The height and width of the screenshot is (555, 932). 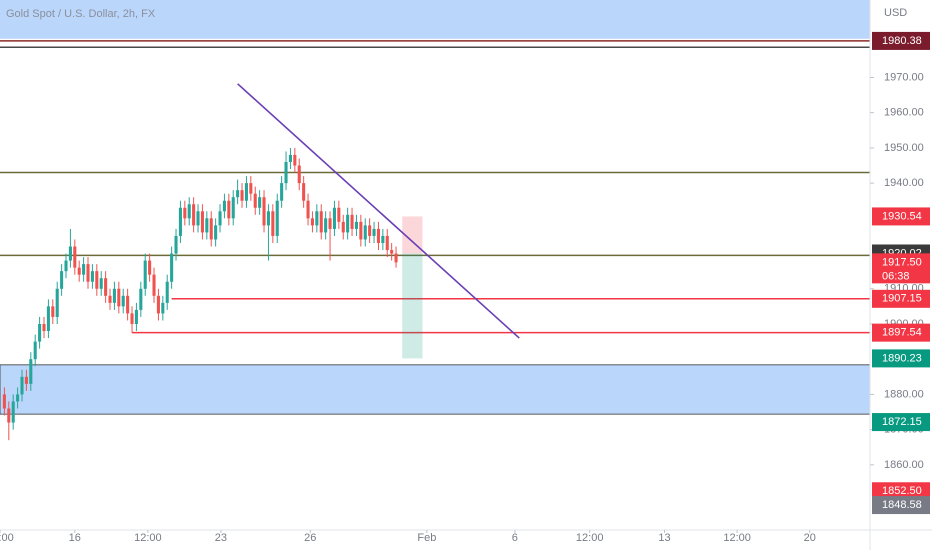 I want to click on price-badge-label: 1980.38, so click(x=902, y=41).